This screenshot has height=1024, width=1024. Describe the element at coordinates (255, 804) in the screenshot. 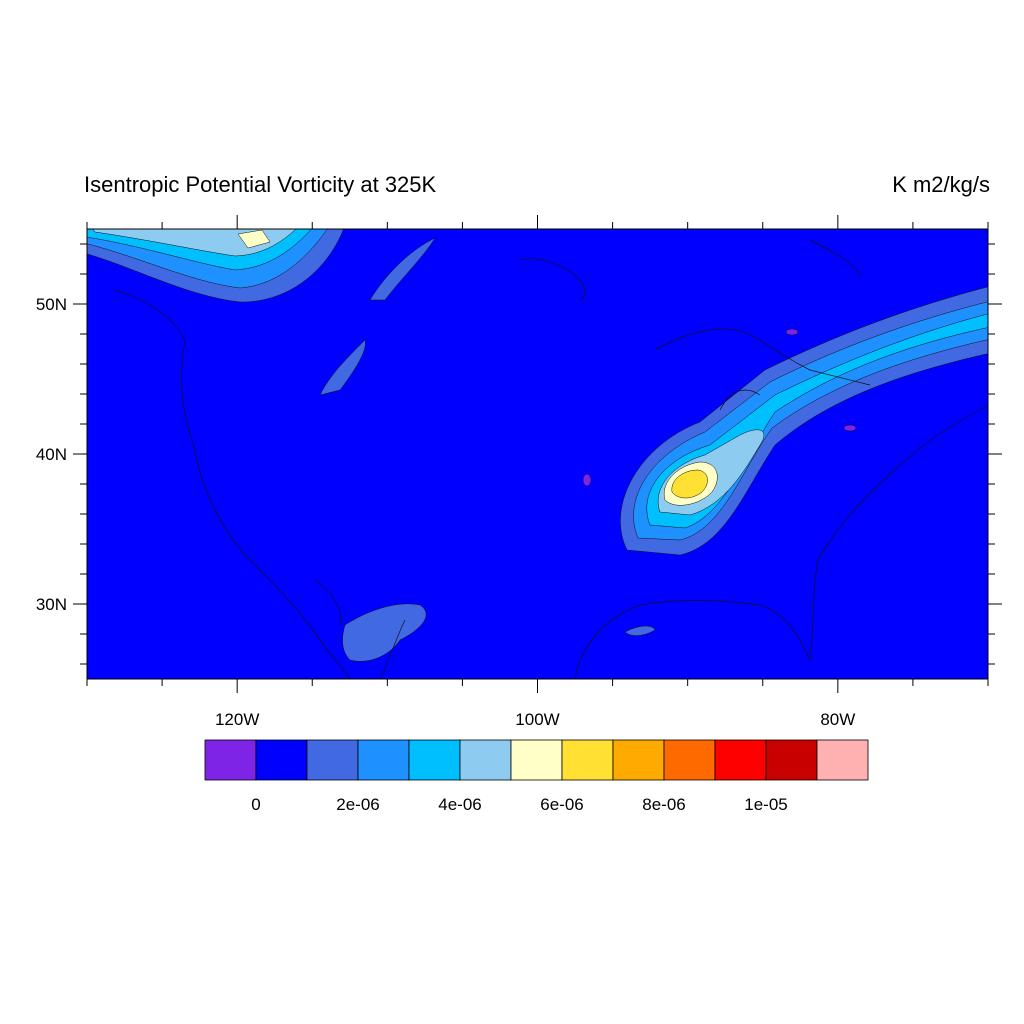

I see `colorbar-label: 0` at that location.